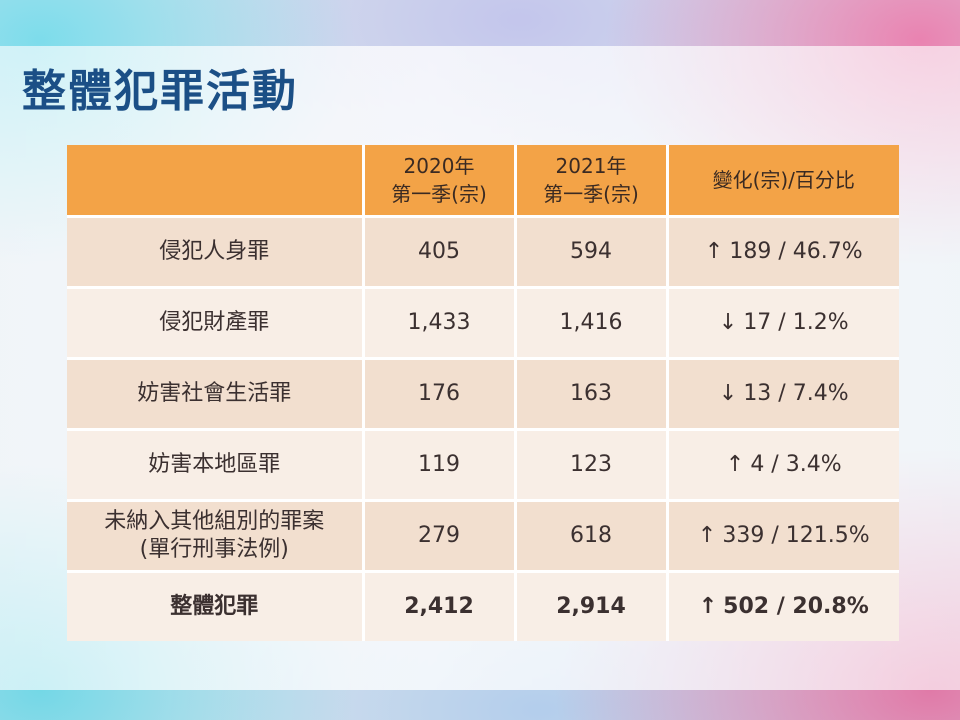 This screenshot has height=720, width=960. Describe the element at coordinates (439, 194) in the screenshot. I see `header-q1-2020-label: 第一季(宗)` at that location.